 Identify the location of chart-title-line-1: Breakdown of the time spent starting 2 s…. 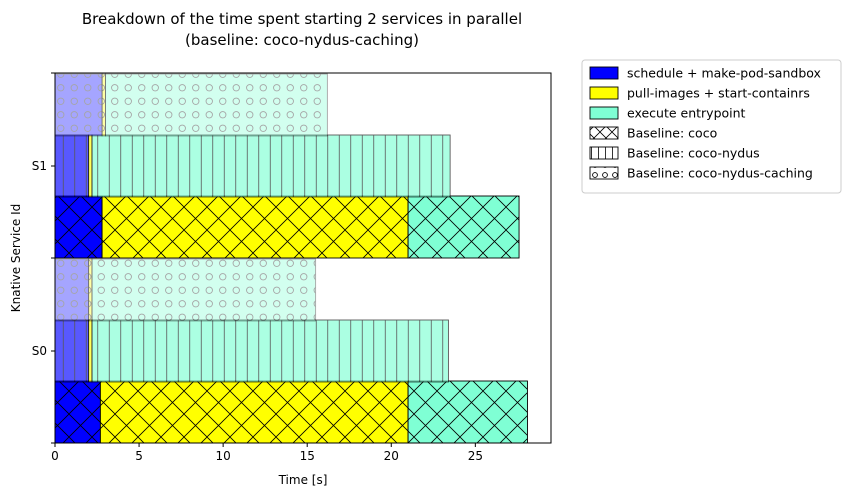
(302, 19).